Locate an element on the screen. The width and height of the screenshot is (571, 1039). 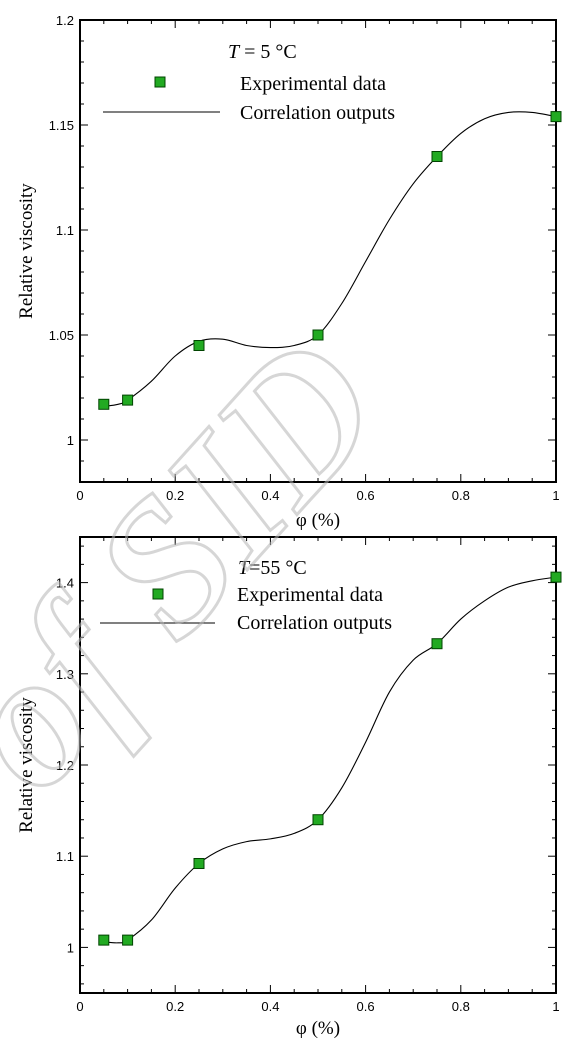
y-tick-label: 1.15 is located at coordinates (61, 125).